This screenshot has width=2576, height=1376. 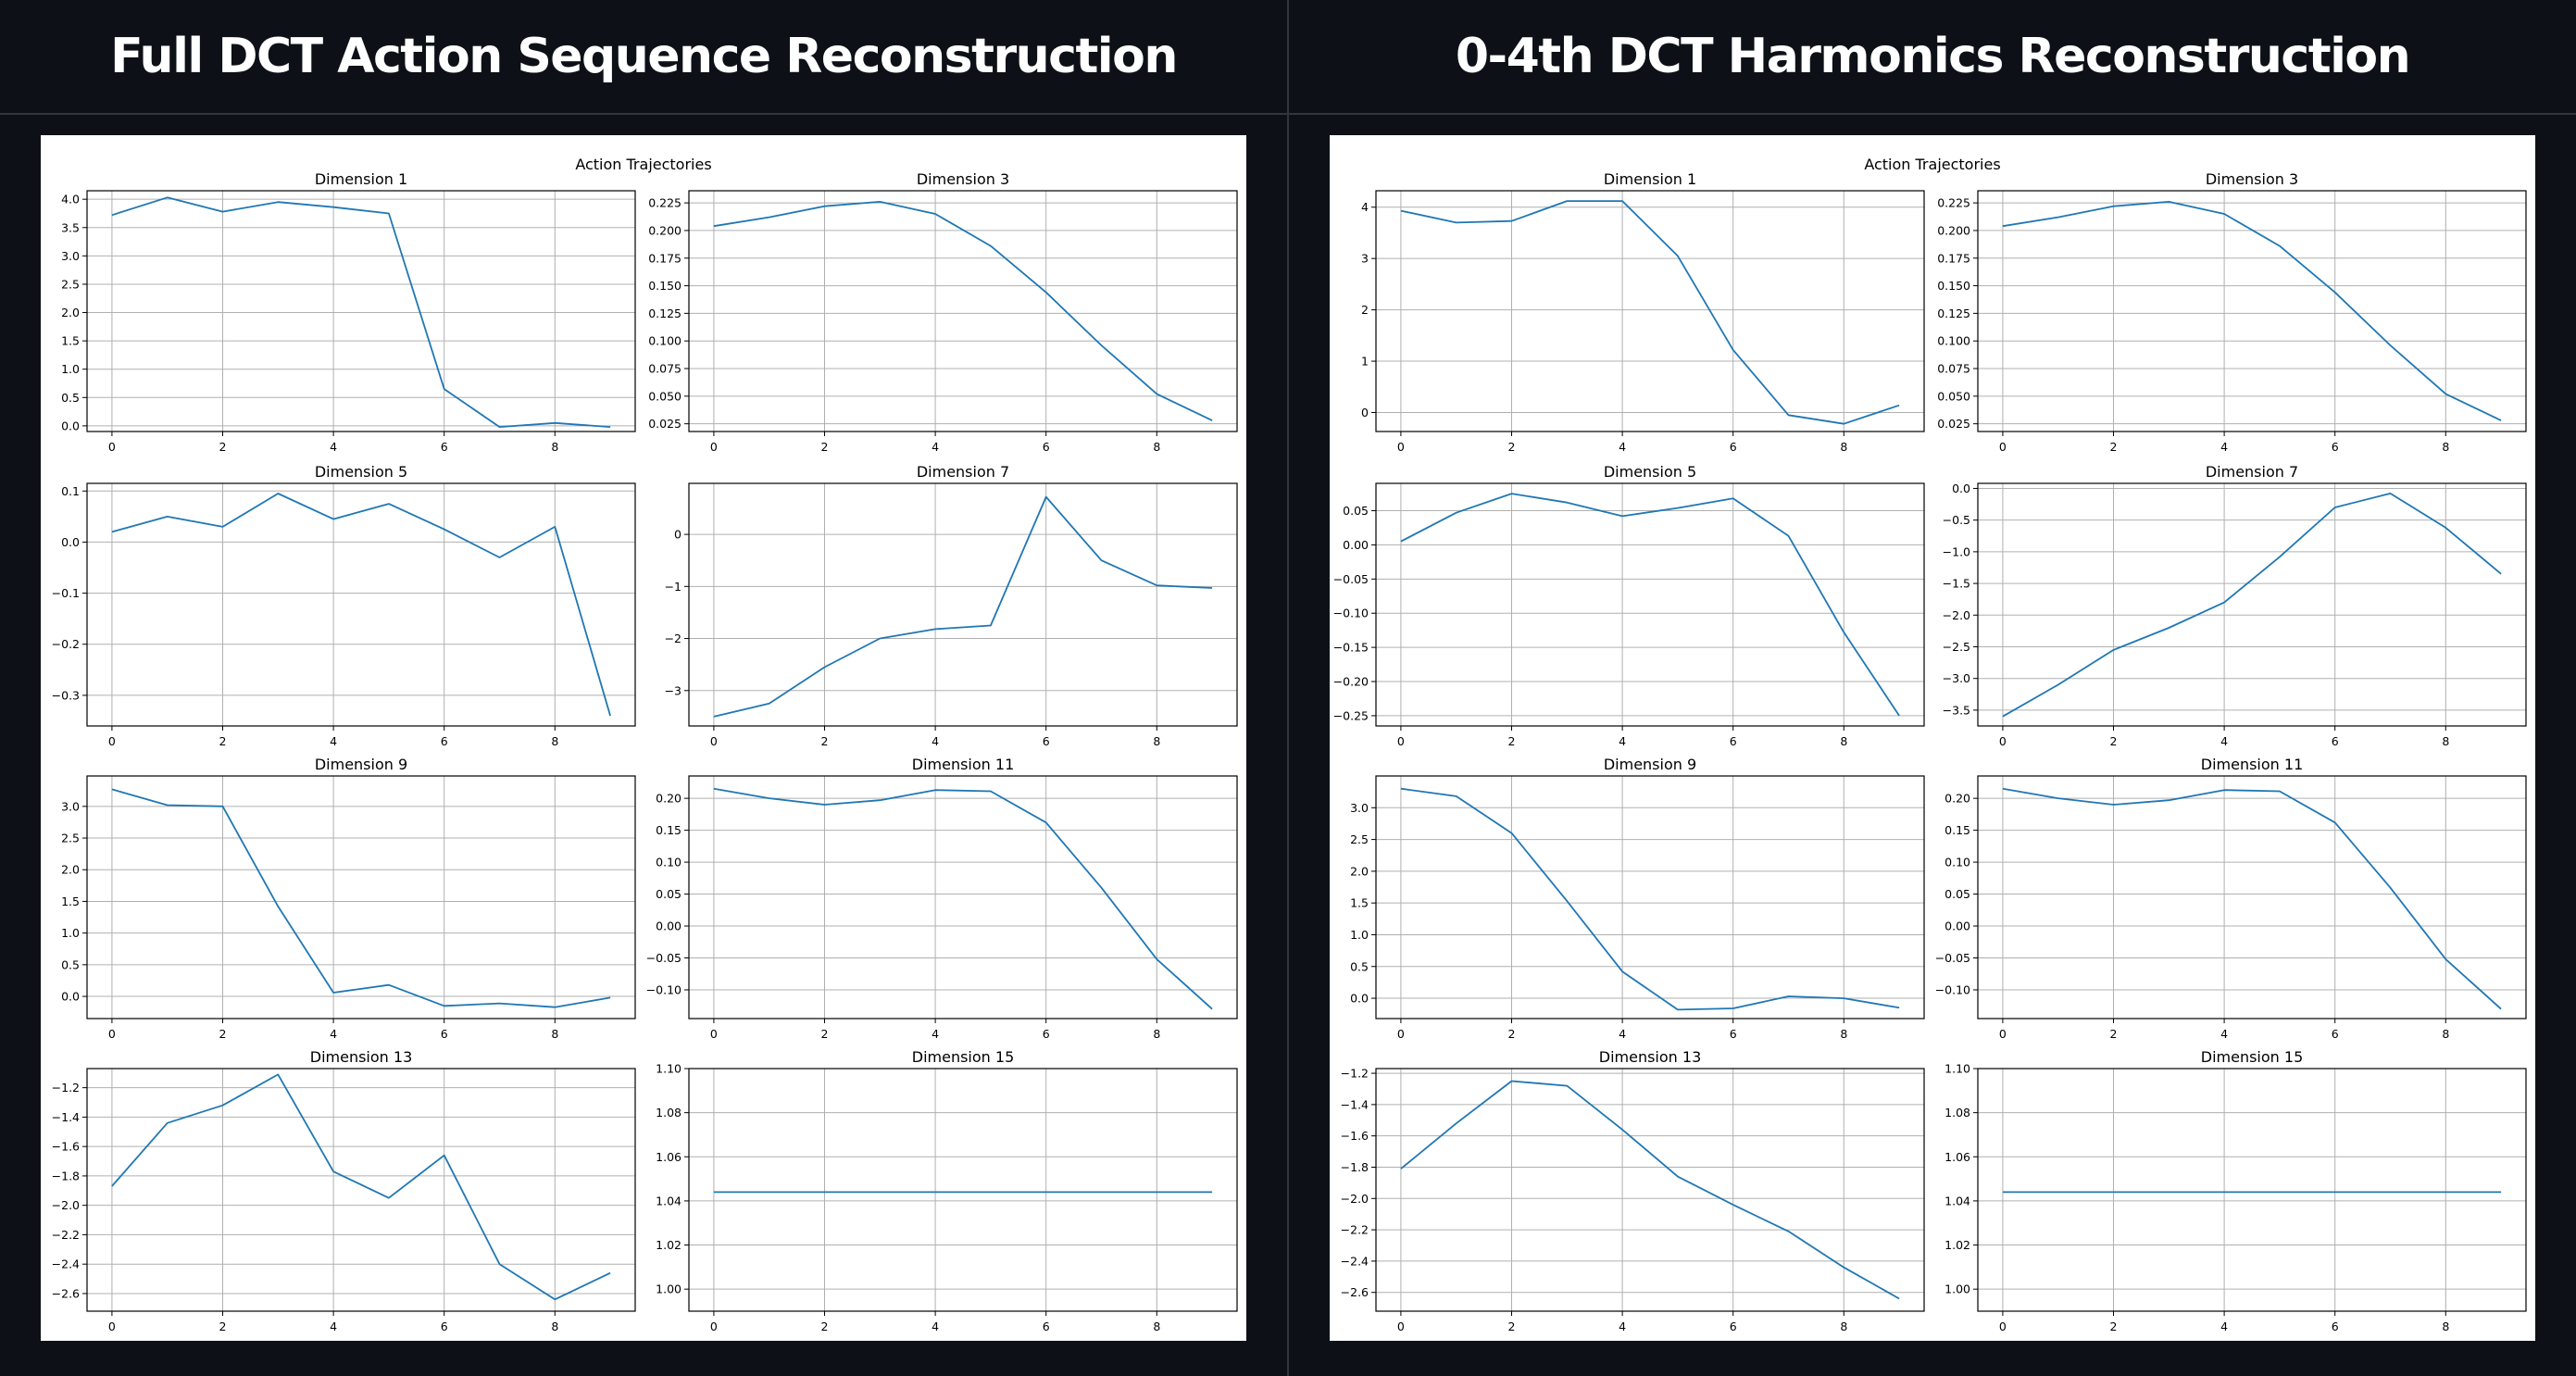 I want to click on subplot-title: Dimension 3, so click(x=963, y=179).